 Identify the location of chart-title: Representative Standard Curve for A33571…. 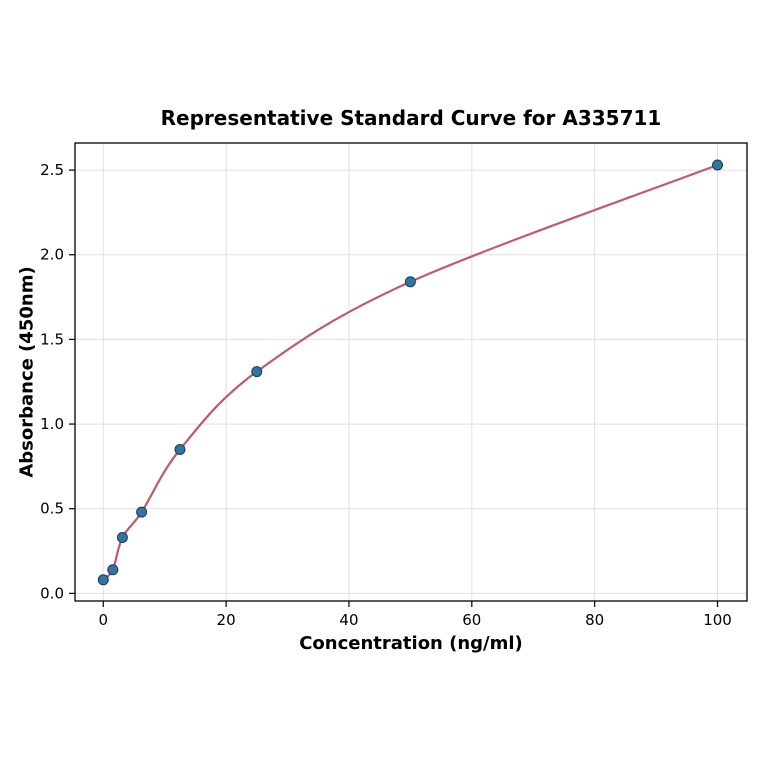
(411, 118).